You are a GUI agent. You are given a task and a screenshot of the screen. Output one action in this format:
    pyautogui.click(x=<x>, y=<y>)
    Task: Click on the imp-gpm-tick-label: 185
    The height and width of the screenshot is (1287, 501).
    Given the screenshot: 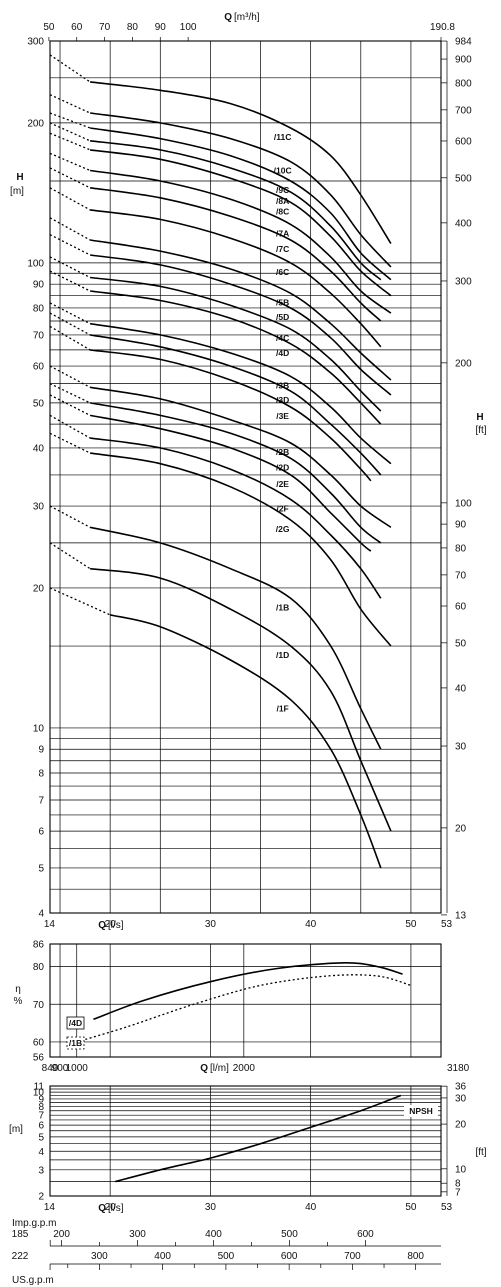 What is the action you would take?
    pyautogui.click(x=20, y=1234)
    